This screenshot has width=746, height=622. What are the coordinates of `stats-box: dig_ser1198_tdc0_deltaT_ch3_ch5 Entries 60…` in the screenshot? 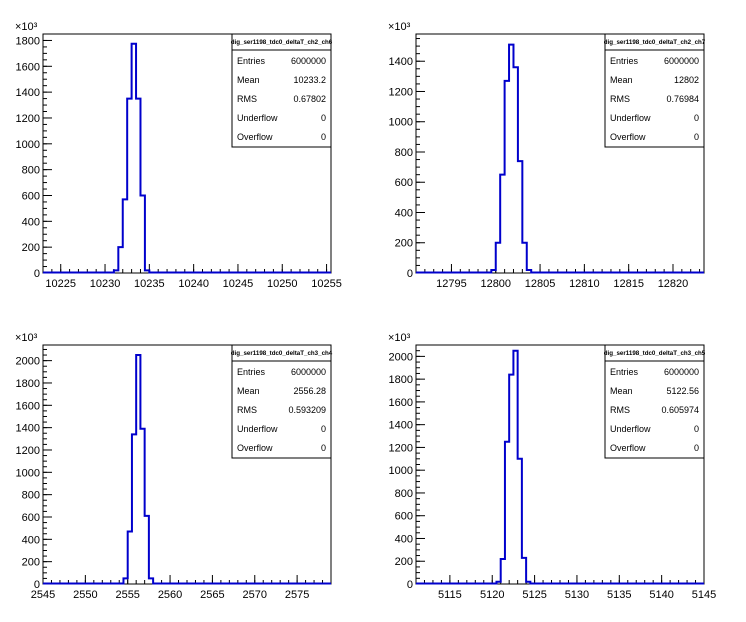 It's located at (655, 401).